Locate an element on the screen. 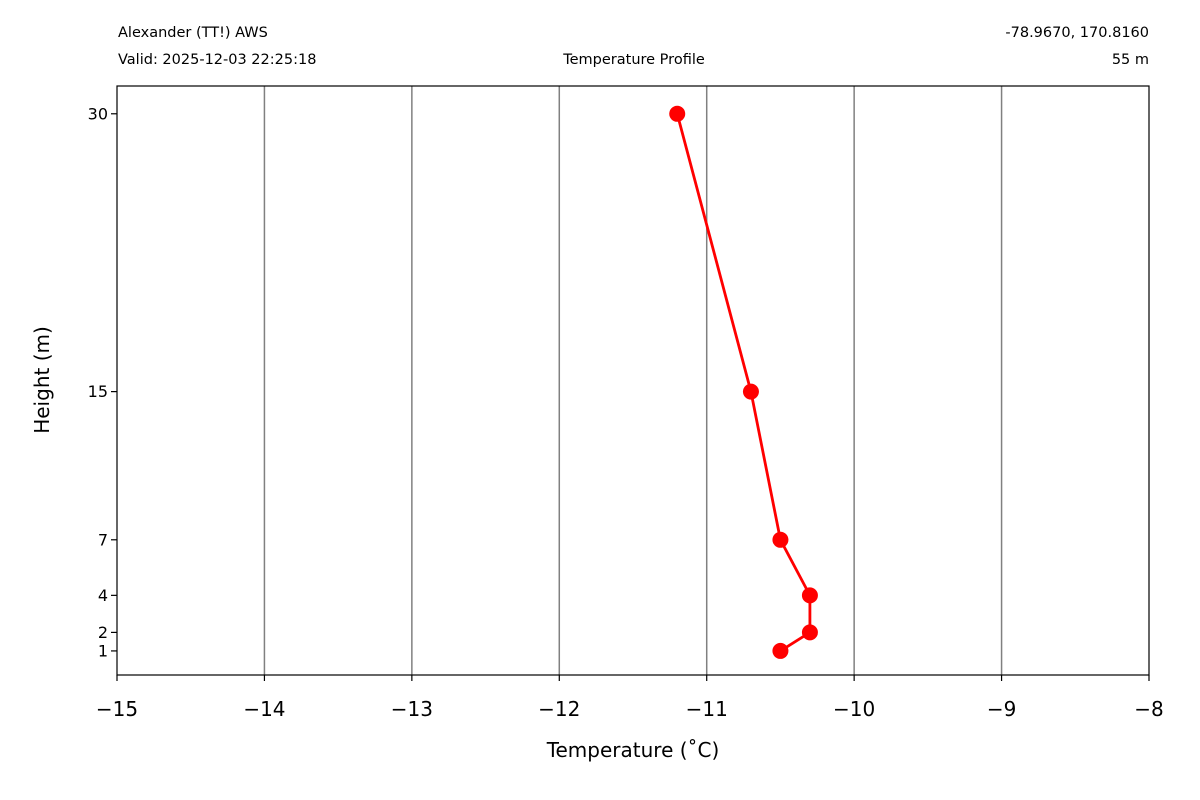  station-coordinates: -78.9670, 170.8160 is located at coordinates (1077, 33).